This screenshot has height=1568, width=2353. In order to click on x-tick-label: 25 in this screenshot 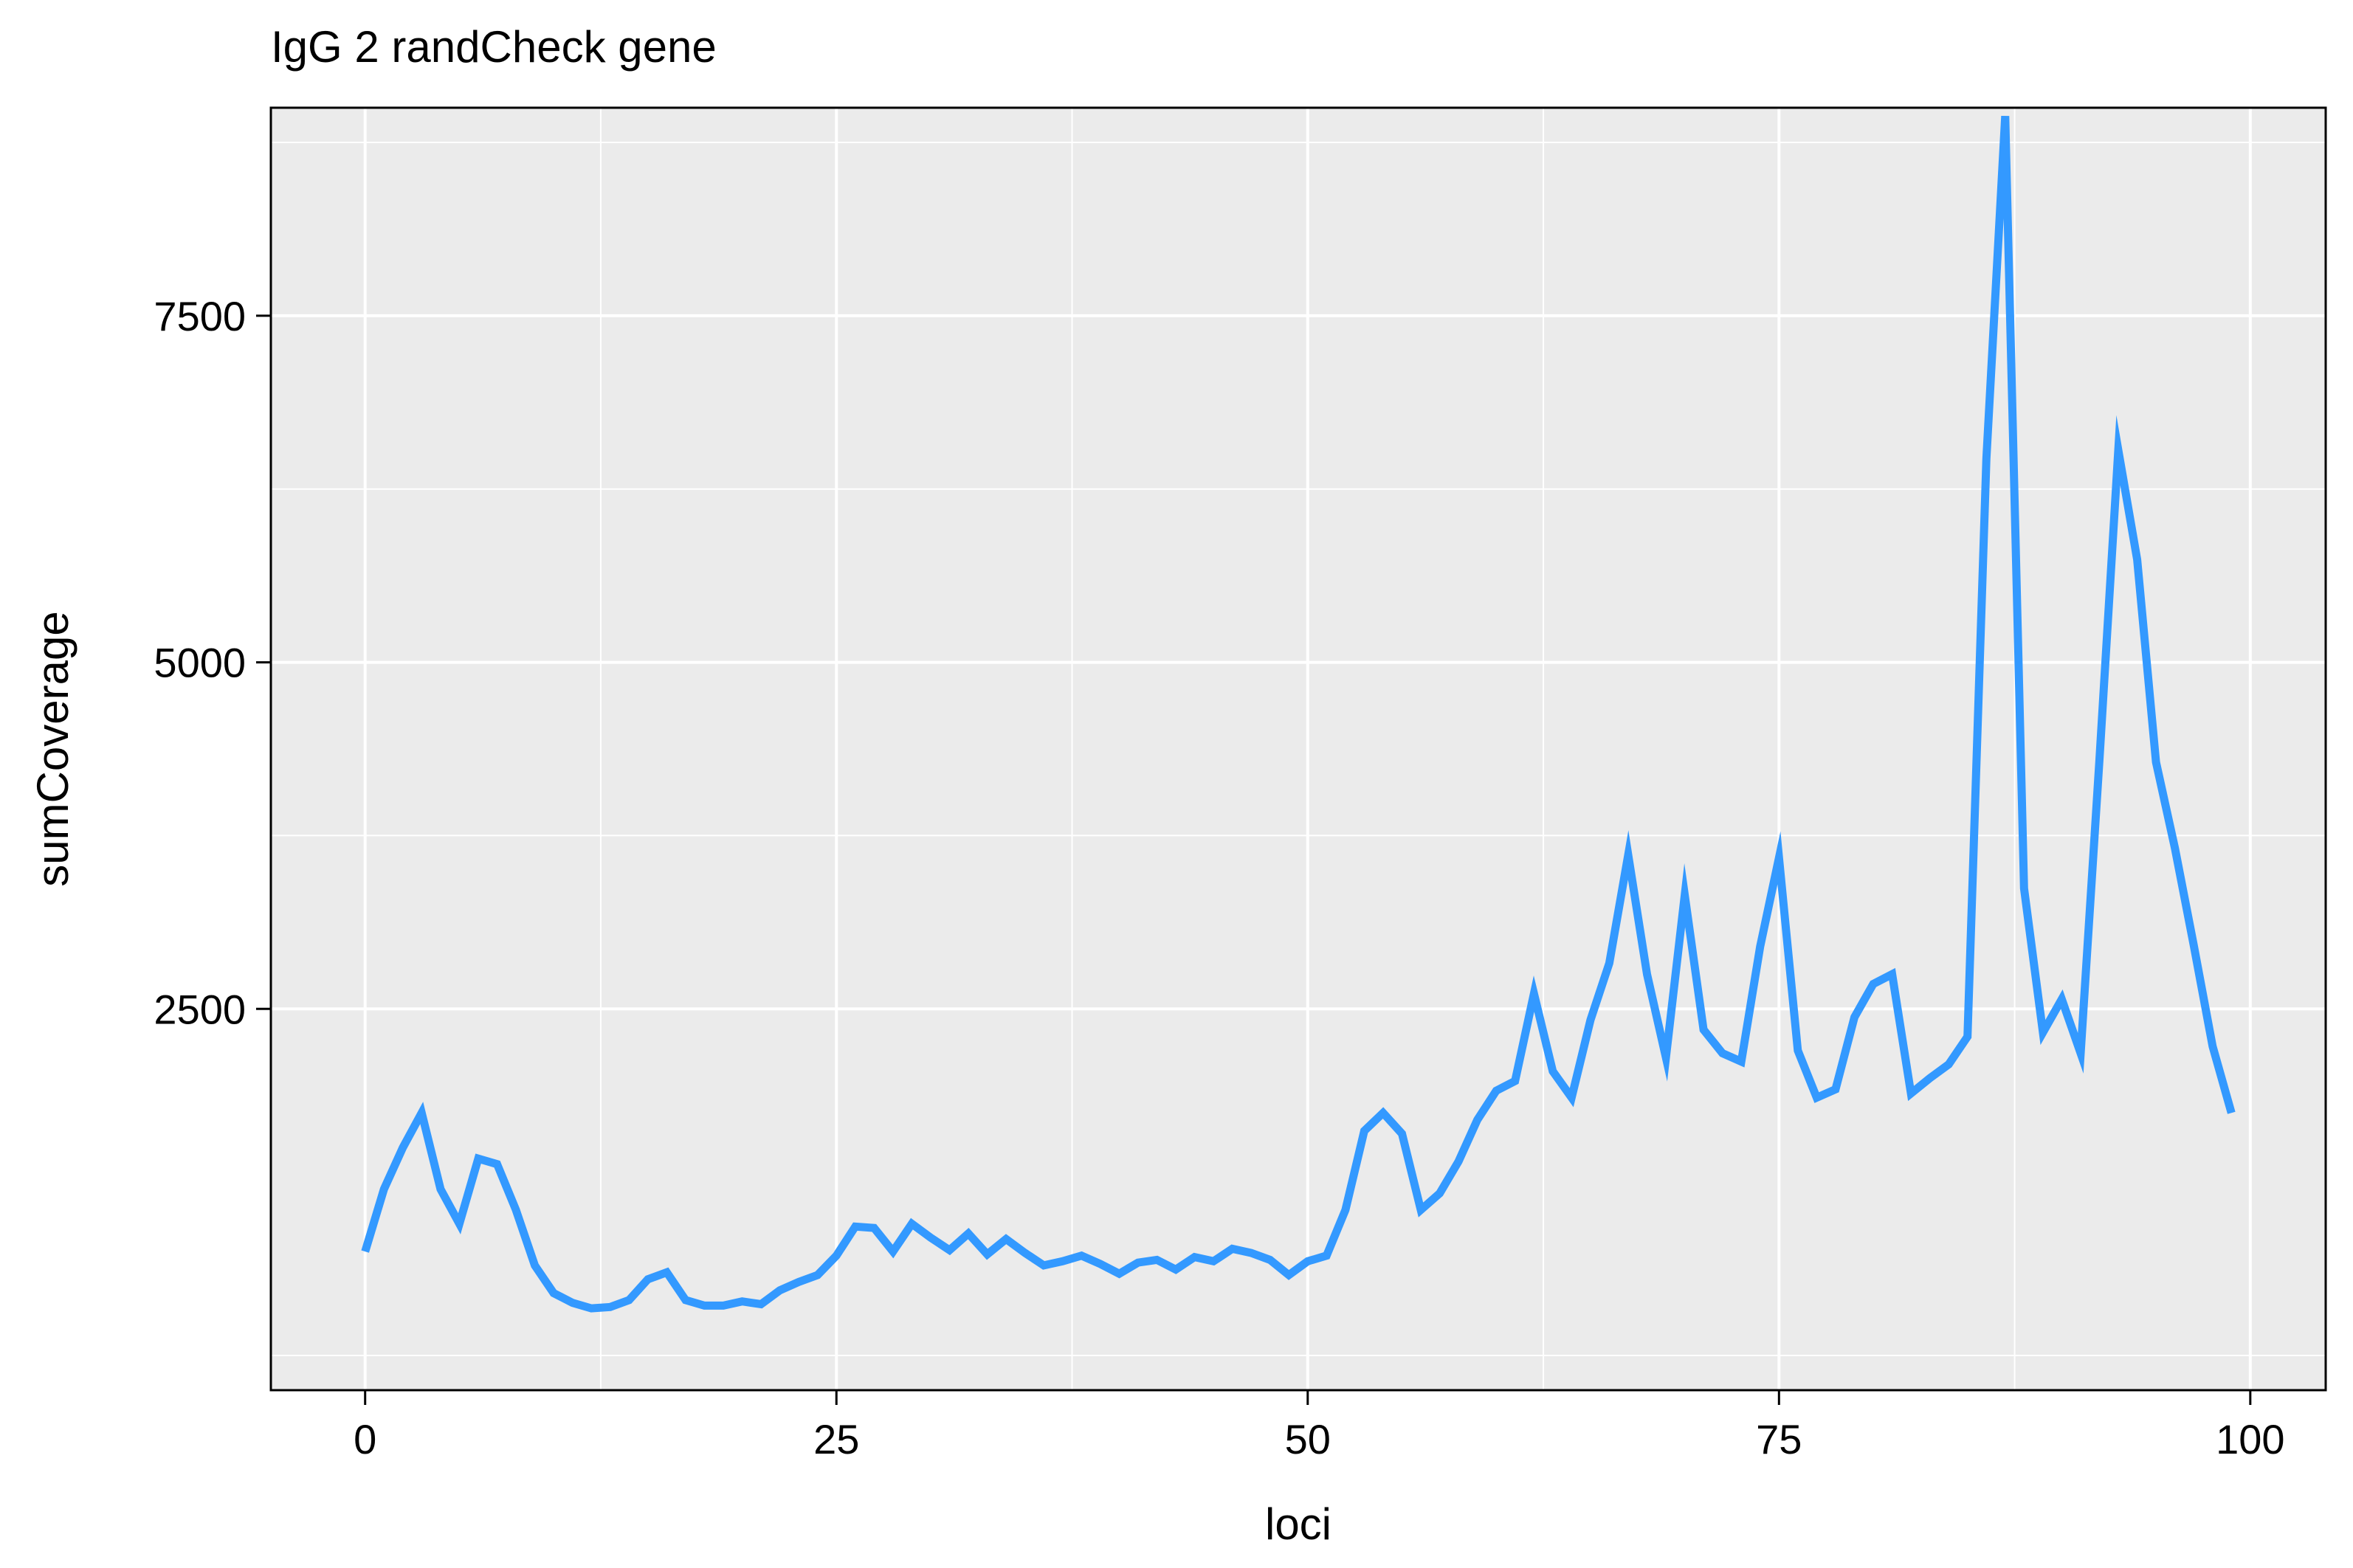, I will do `click(836, 1439)`.